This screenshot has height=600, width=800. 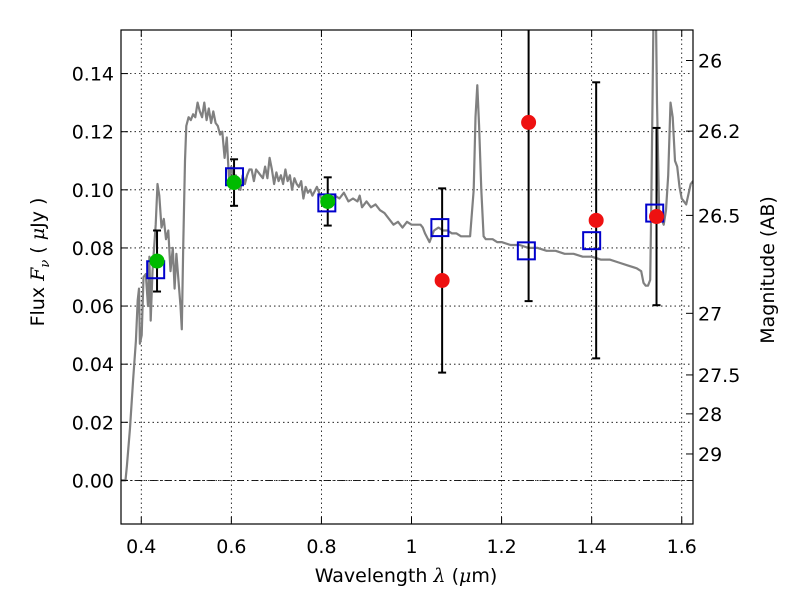 What do you see at coordinates (321, 547) in the screenshot?
I see `x-tick-label: 0.8` at bounding box center [321, 547].